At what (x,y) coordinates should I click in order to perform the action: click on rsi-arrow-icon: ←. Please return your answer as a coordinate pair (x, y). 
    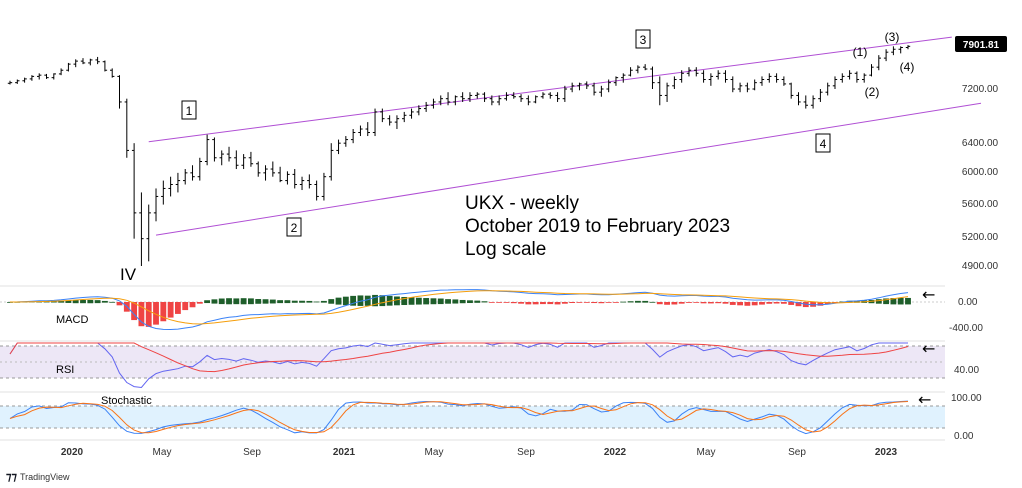
    Looking at the image, I should click on (928, 348).